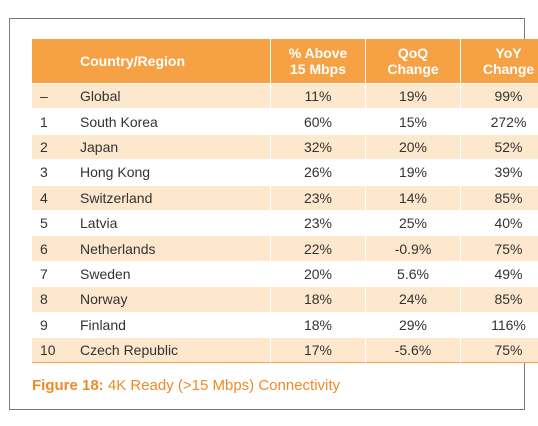 This screenshot has height=426, width=538. Describe the element at coordinates (132, 61) in the screenshot. I see `header-country-label: Country/Region` at that location.